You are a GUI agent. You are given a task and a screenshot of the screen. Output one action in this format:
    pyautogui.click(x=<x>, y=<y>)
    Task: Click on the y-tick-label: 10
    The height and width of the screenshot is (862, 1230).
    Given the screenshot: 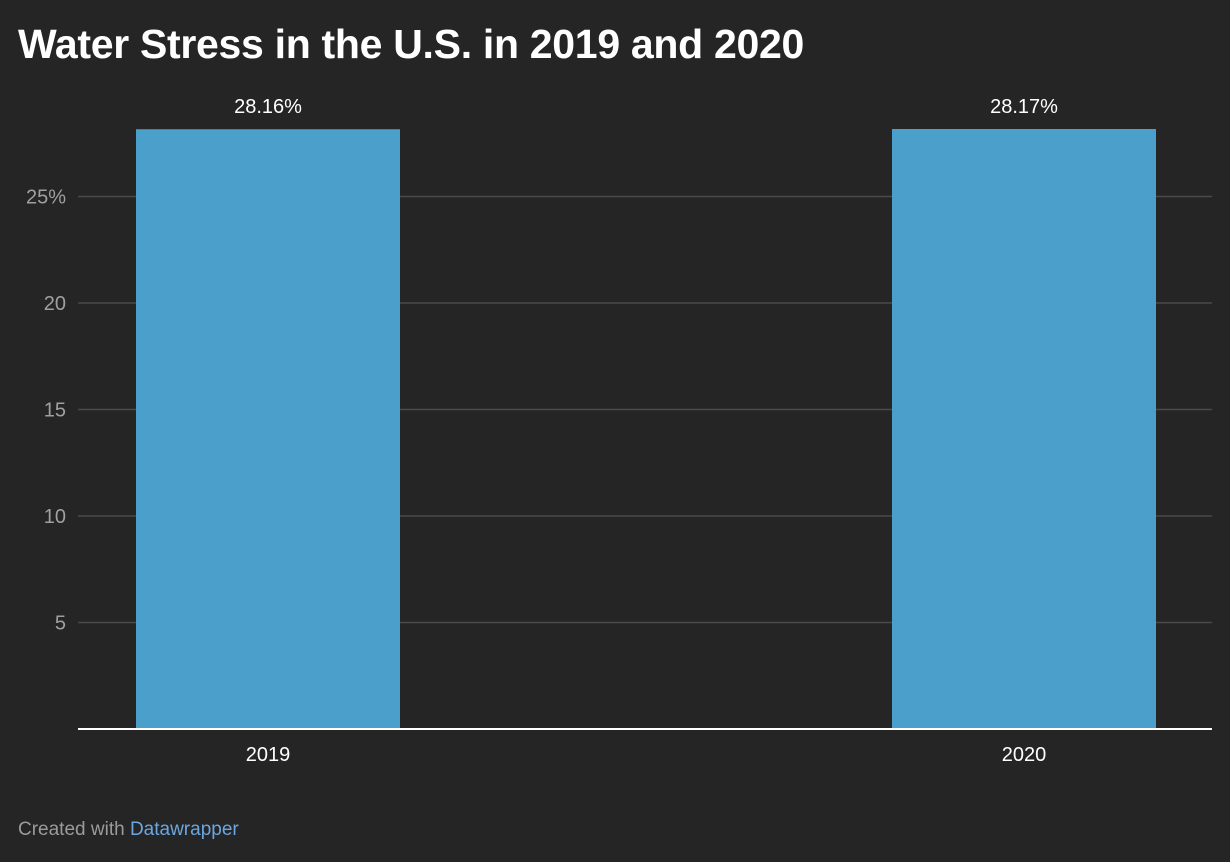 What is the action you would take?
    pyautogui.click(x=55, y=517)
    